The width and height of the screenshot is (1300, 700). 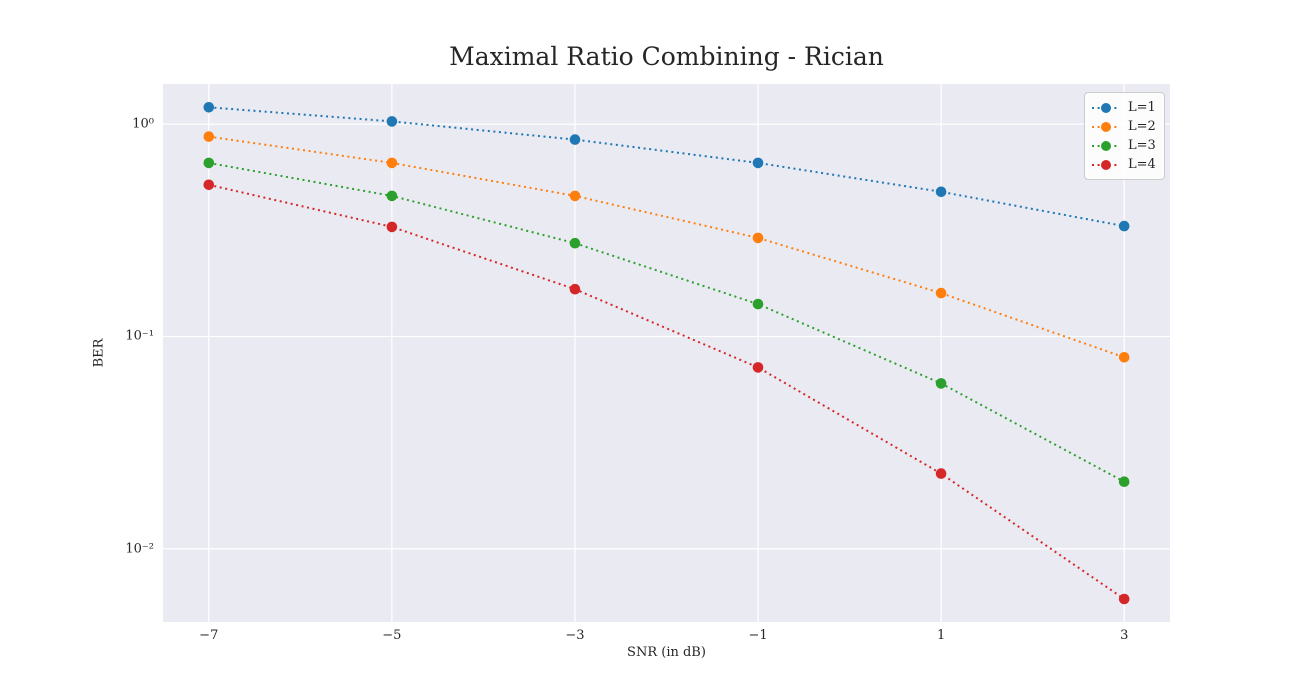 I want to click on x-axis-label: SNR (in dB), so click(x=666, y=652).